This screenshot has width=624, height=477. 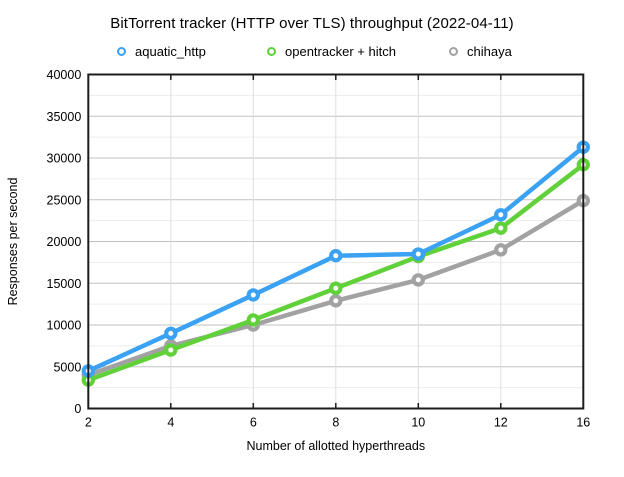 What do you see at coordinates (170, 51) in the screenshot?
I see `legend-label: aquatic_http` at bounding box center [170, 51].